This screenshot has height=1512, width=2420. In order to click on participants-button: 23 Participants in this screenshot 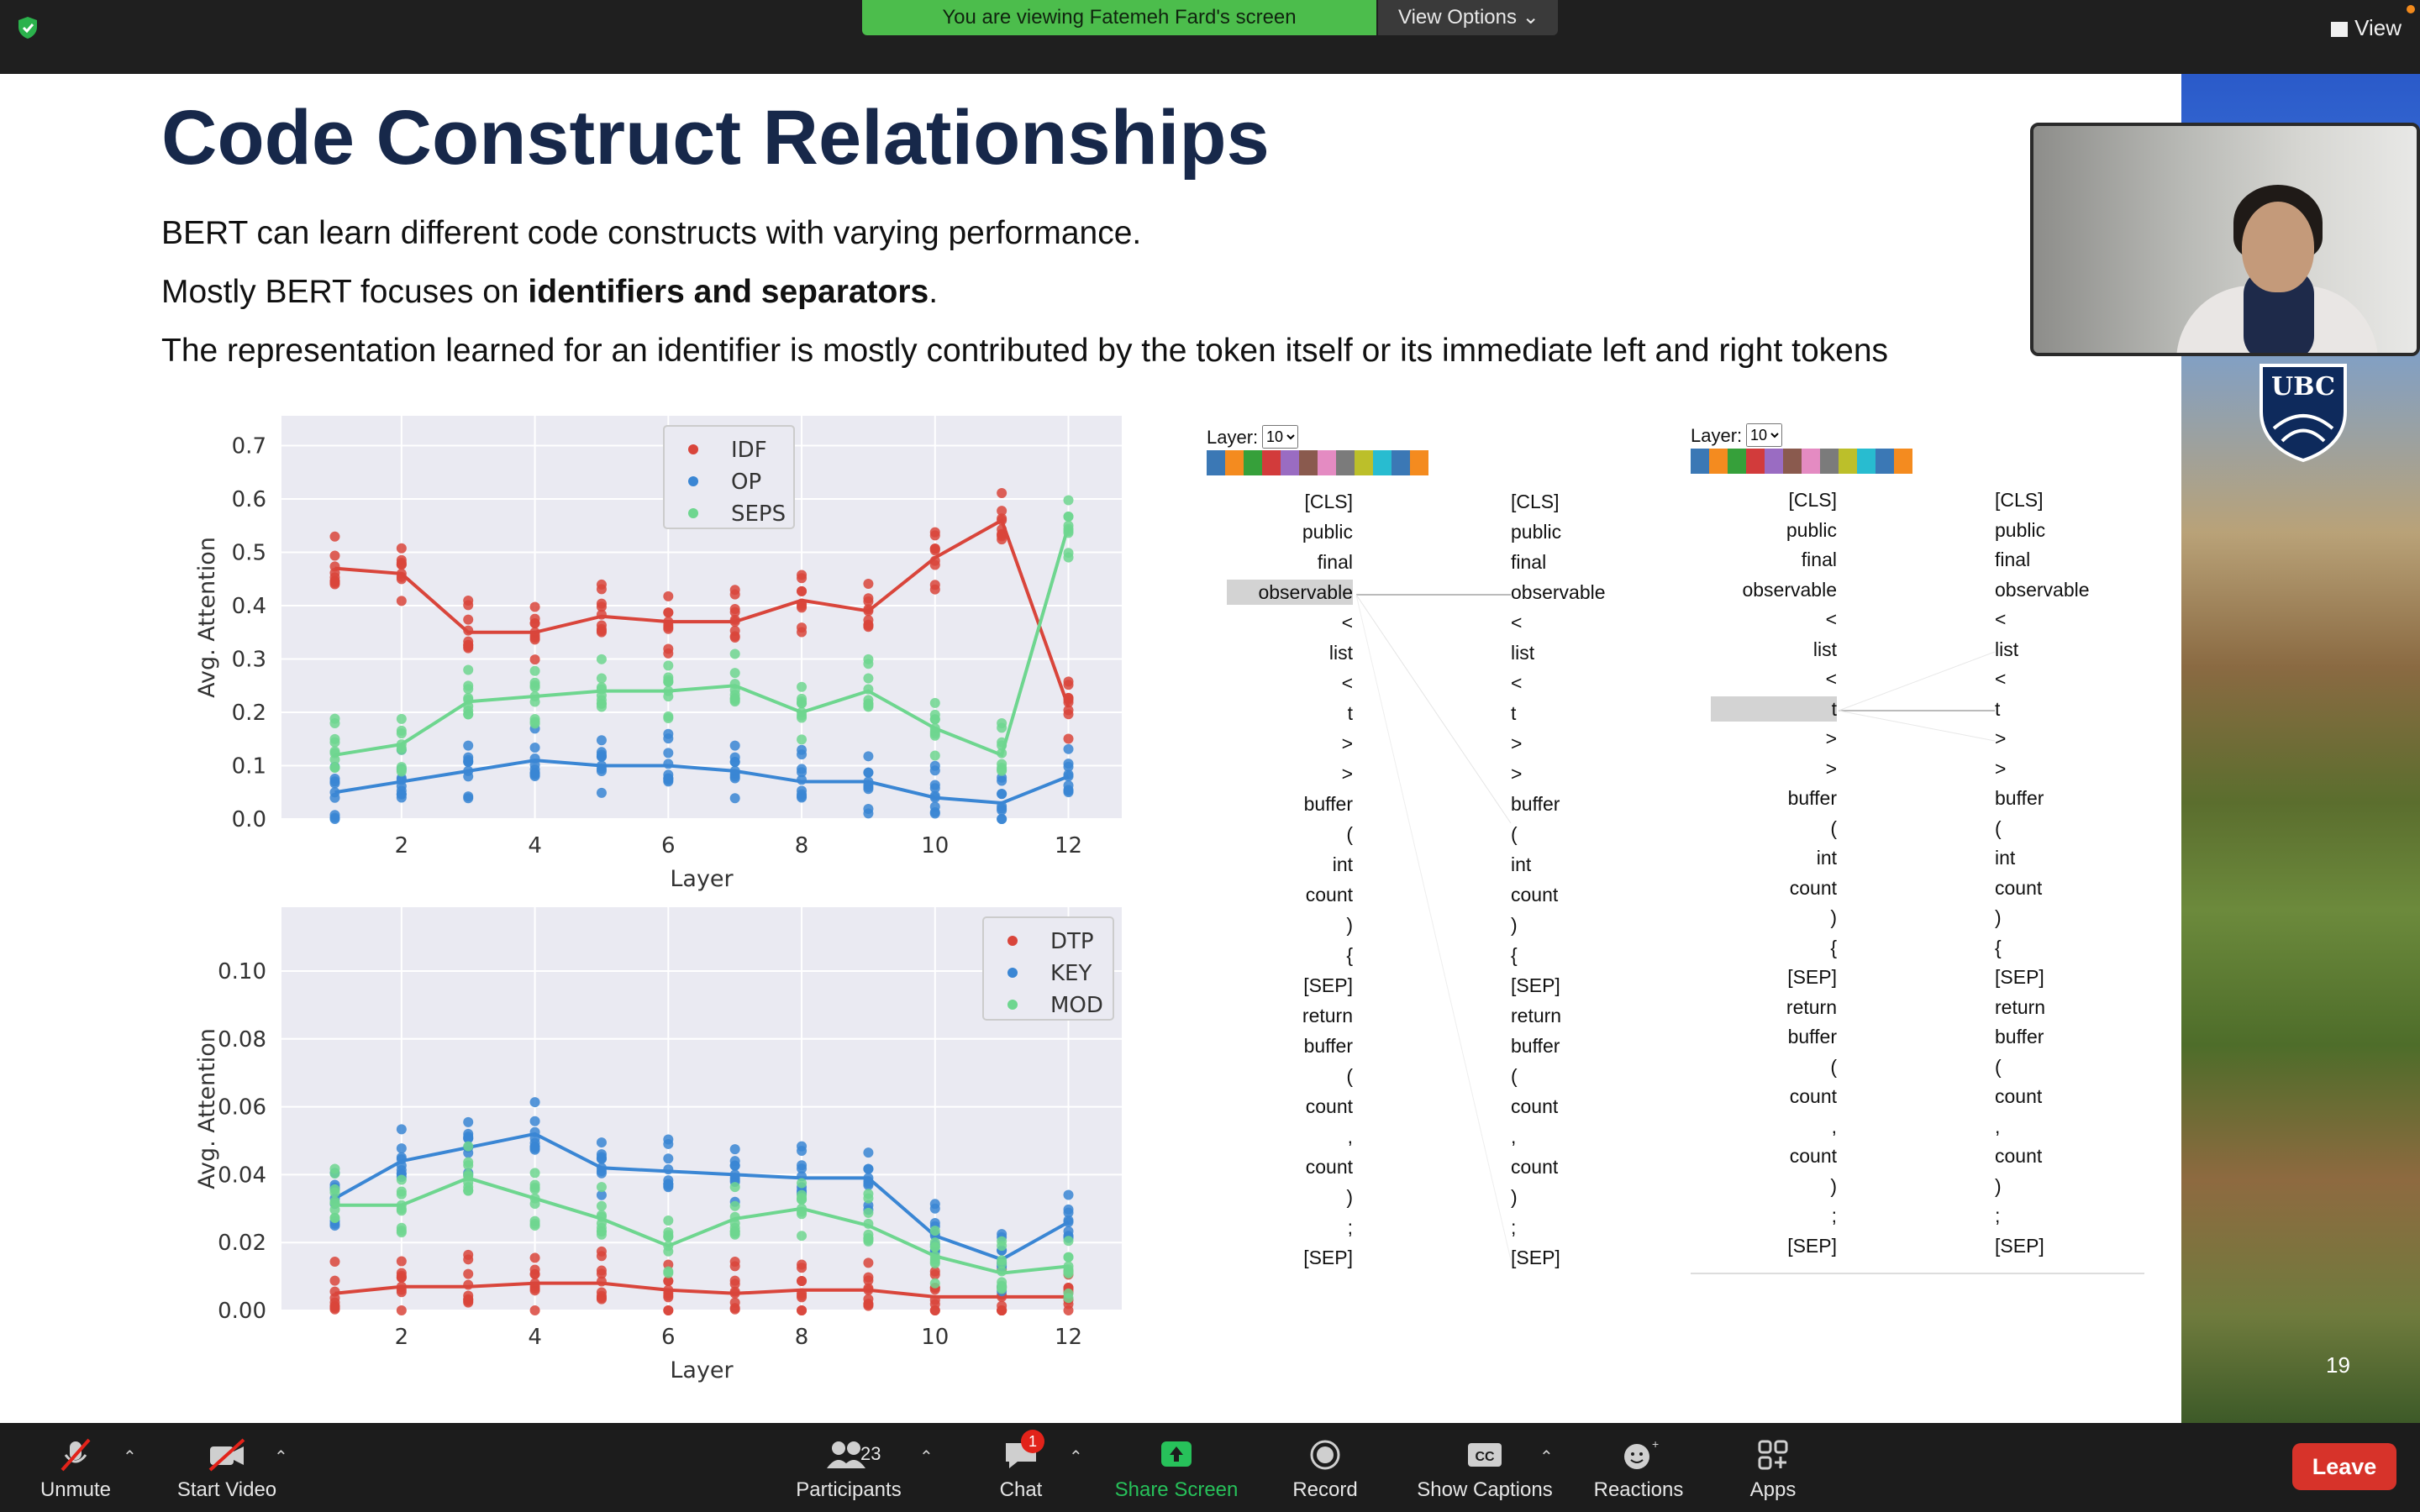, I will do `click(849, 1470)`.